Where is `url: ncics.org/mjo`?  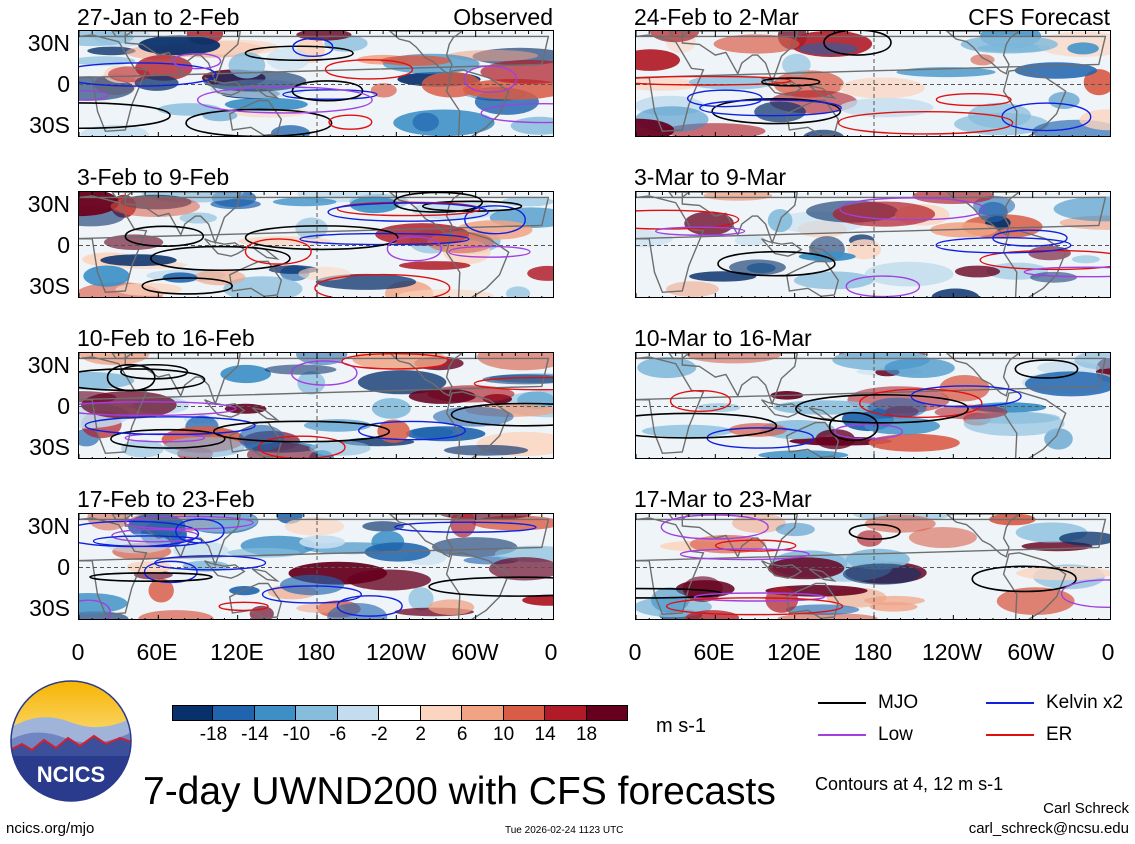 url: ncics.org/mjo is located at coordinates (50, 828).